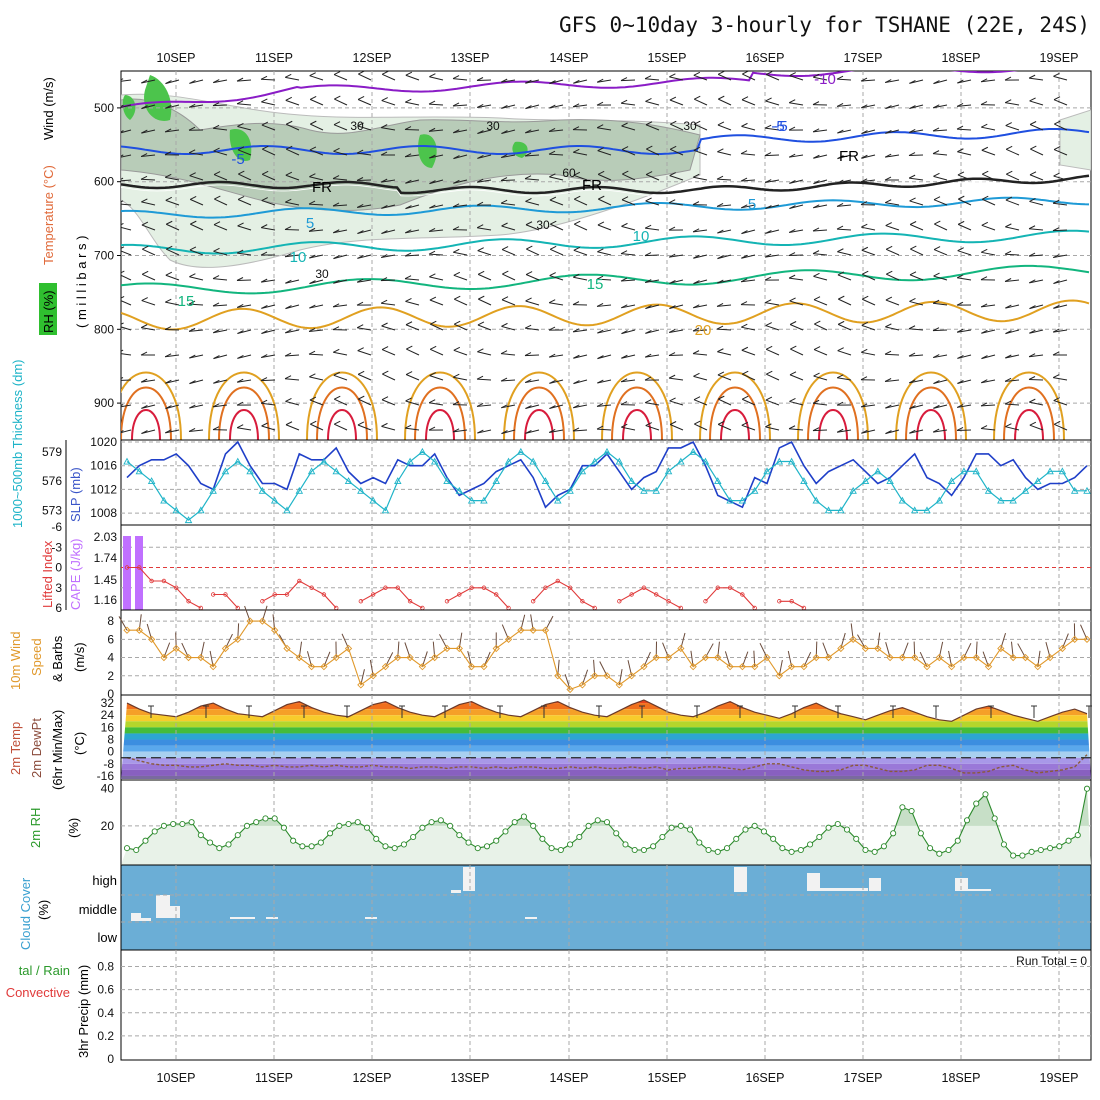 The width and height of the screenshot is (1100, 1100). Describe the element at coordinates (56, 527) in the screenshot. I see `lifted-index-tick-label: -6` at that location.